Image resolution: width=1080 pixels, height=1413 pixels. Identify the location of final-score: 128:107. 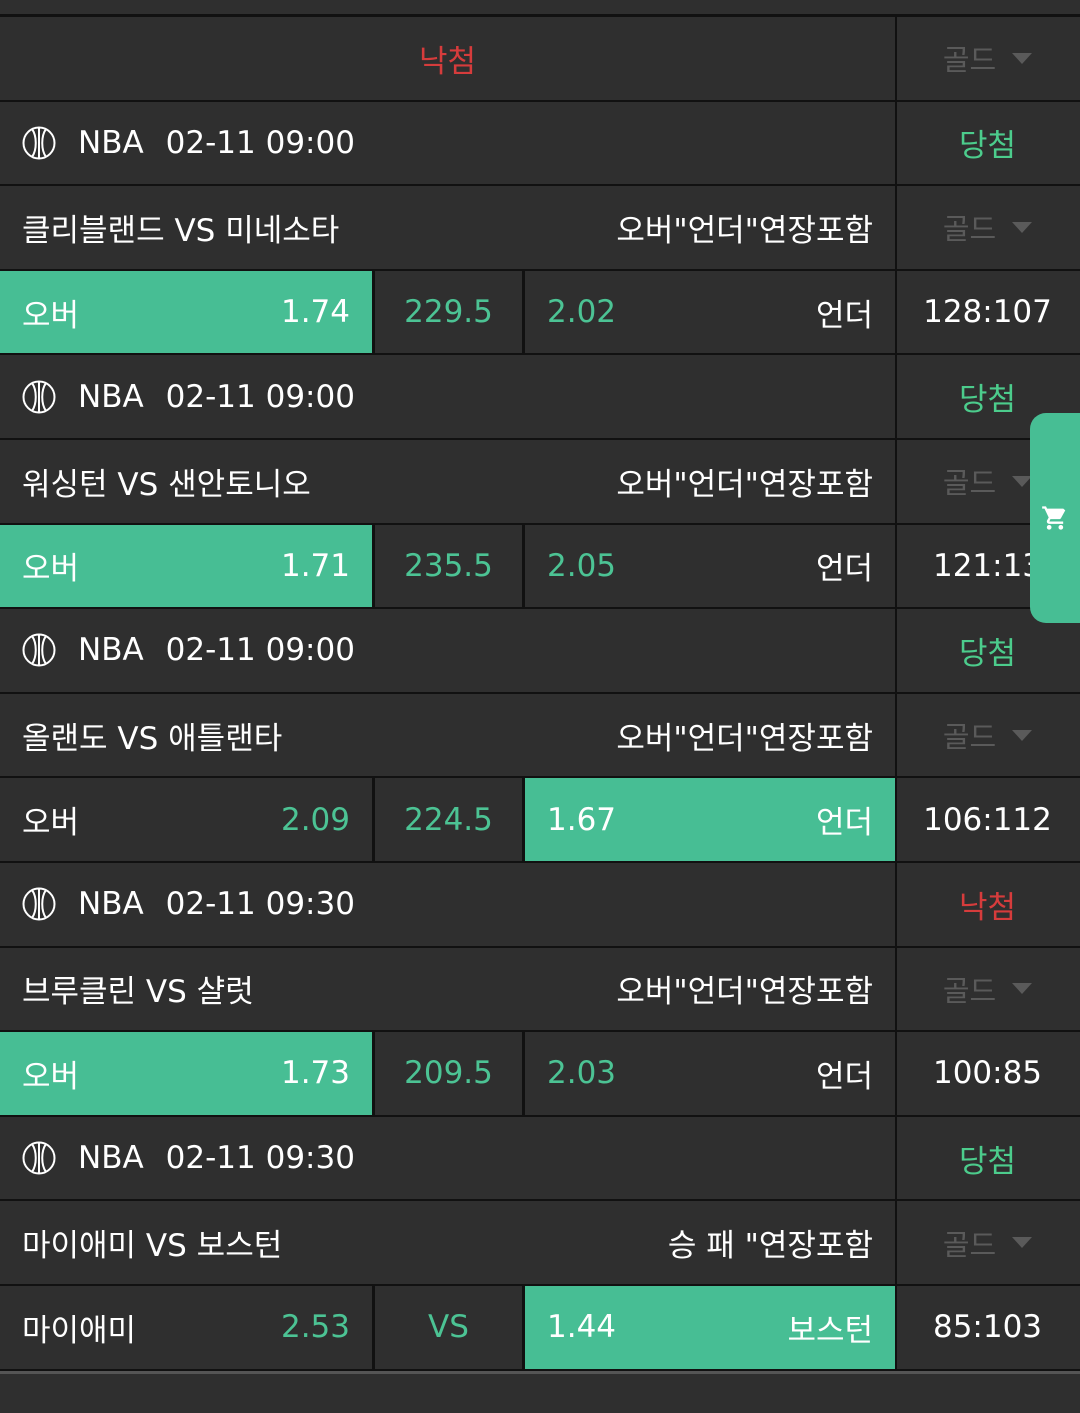
(987, 312).